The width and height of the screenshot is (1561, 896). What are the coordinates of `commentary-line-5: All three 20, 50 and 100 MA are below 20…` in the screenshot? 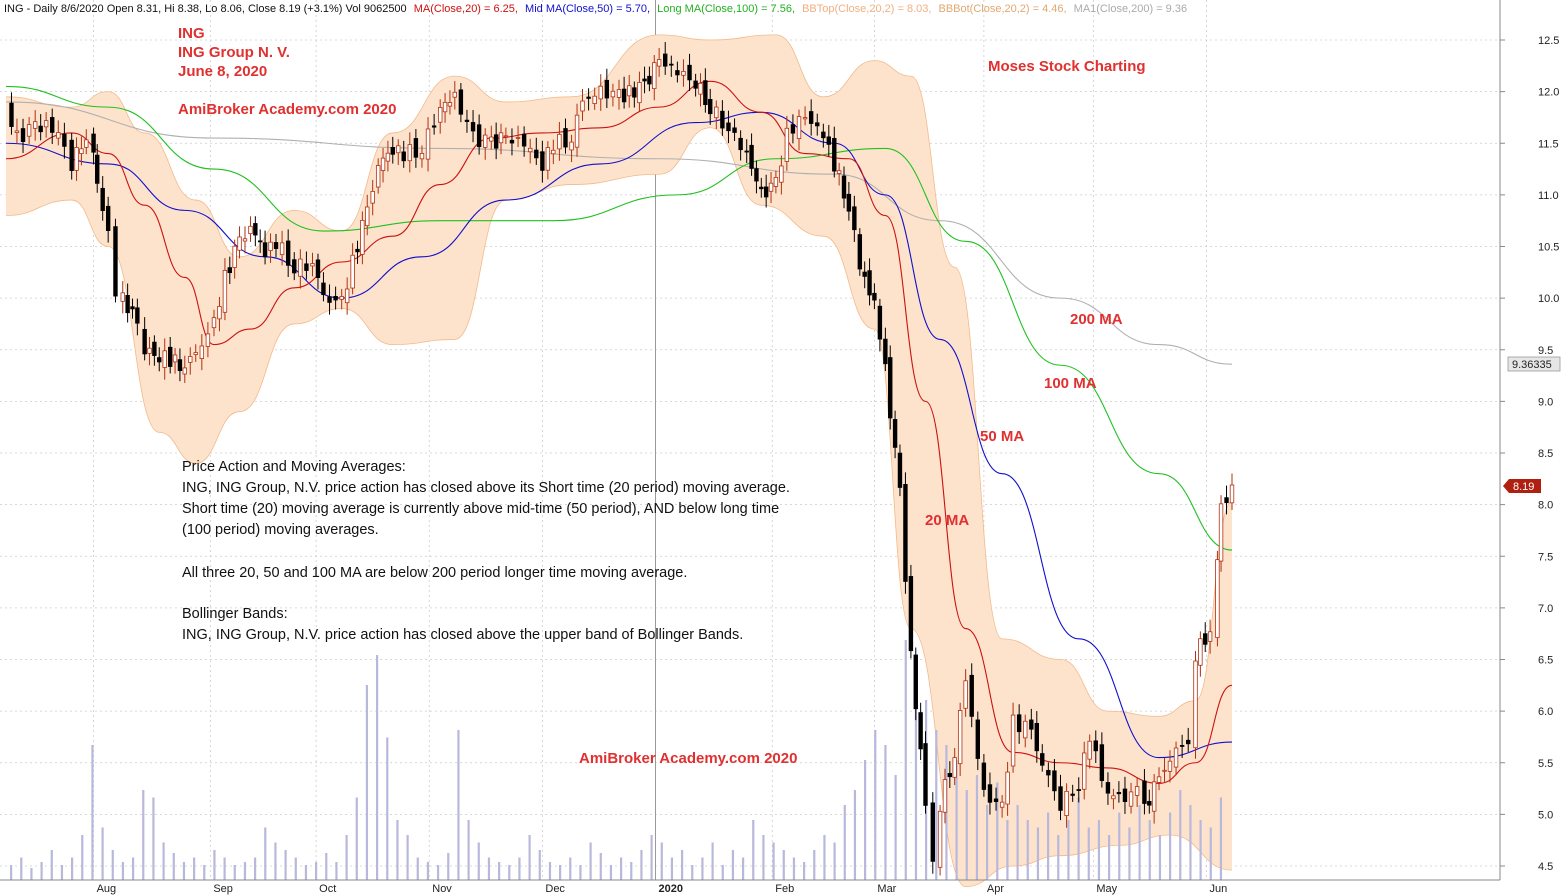 It's located at (434, 573).